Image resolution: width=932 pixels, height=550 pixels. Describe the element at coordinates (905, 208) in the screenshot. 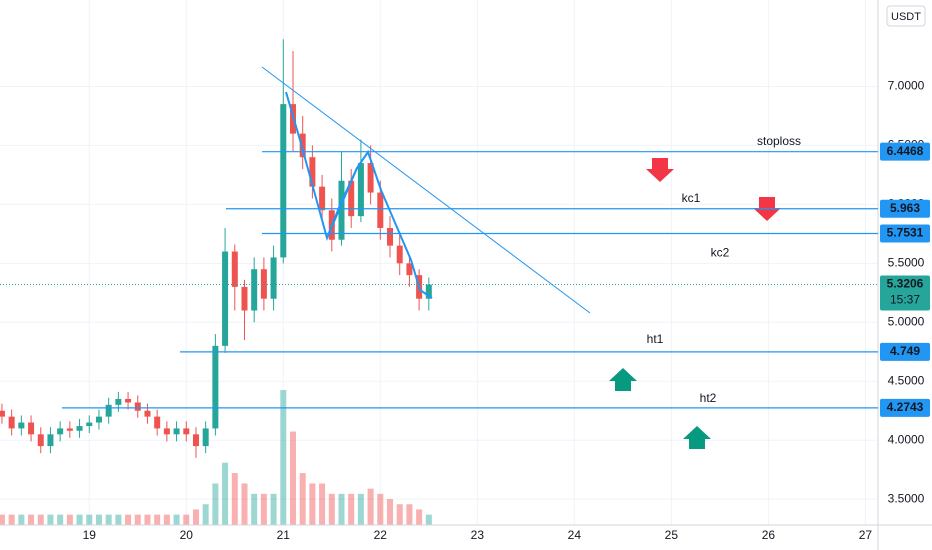

I see `price-tag-label: 5.963` at that location.